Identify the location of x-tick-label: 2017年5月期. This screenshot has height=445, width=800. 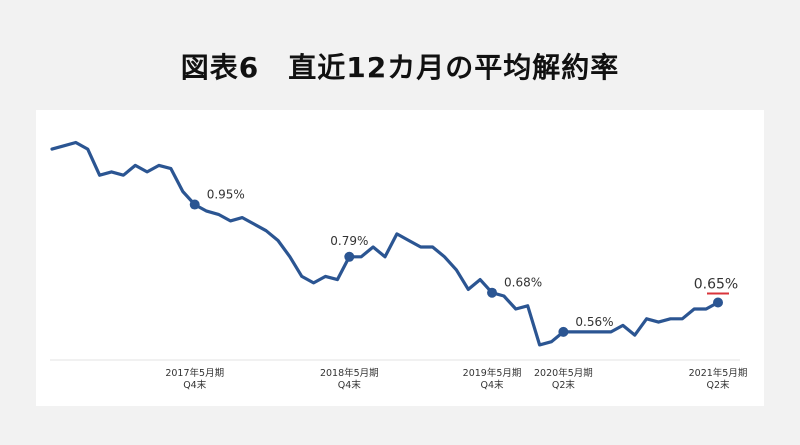
(194, 373).